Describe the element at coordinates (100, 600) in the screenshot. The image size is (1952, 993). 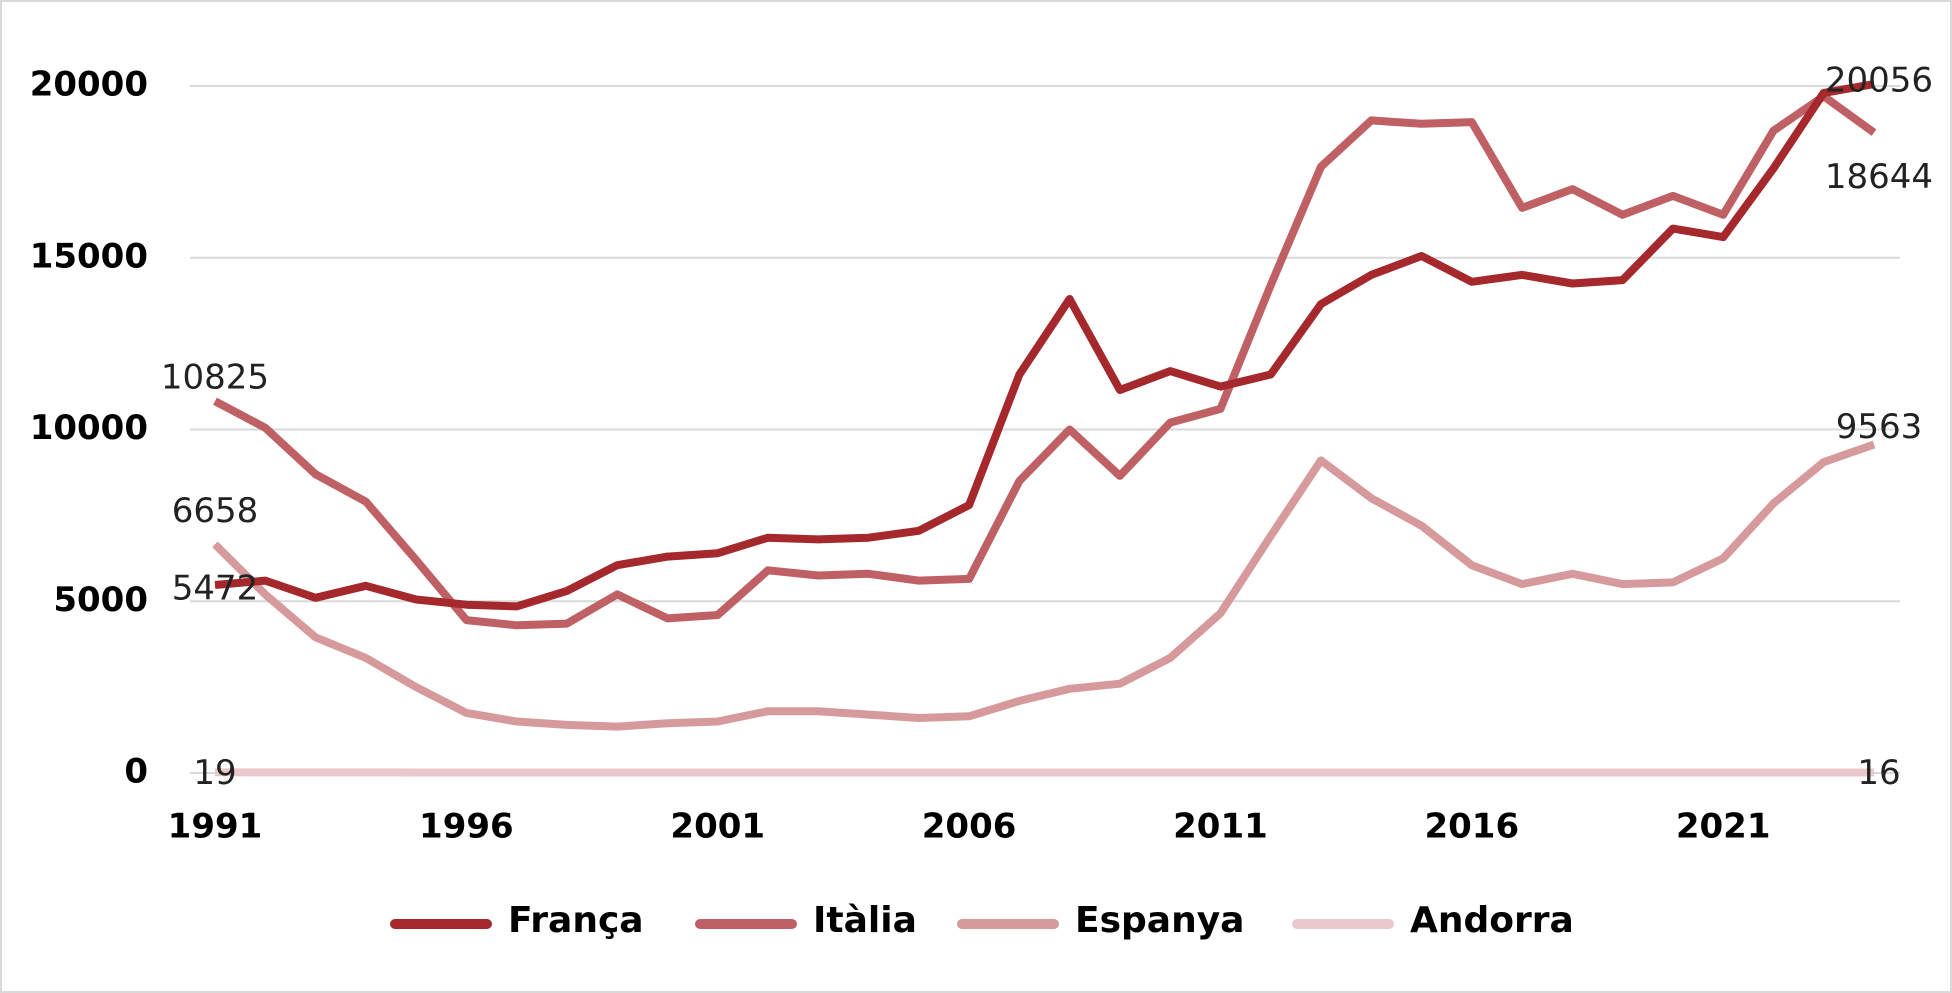
I see `y-tick-label: 5000` at that location.